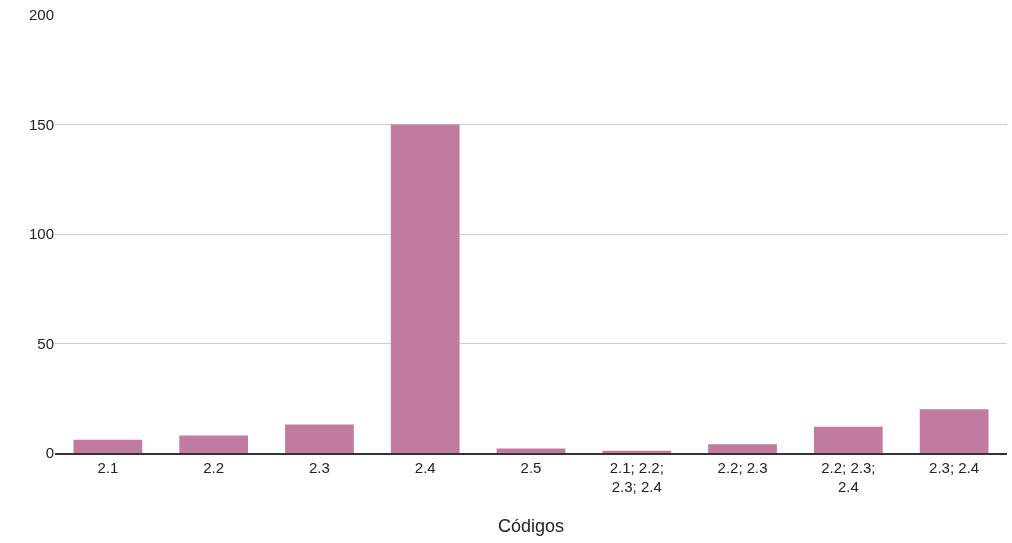 This screenshot has height=543, width=1012. What do you see at coordinates (425, 467) in the screenshot?
I see `x-tick-label: 2.4` at bounding box center [425, 467].